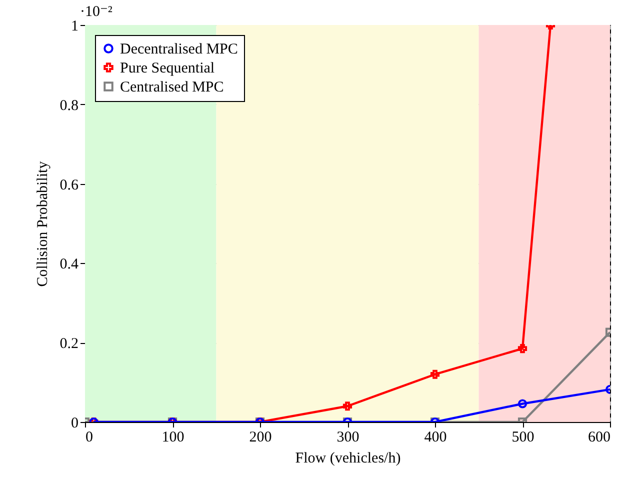 The width and height of the screenshot is (625, 483). I want to click on x-tick-label: 600, so click(599, 438).